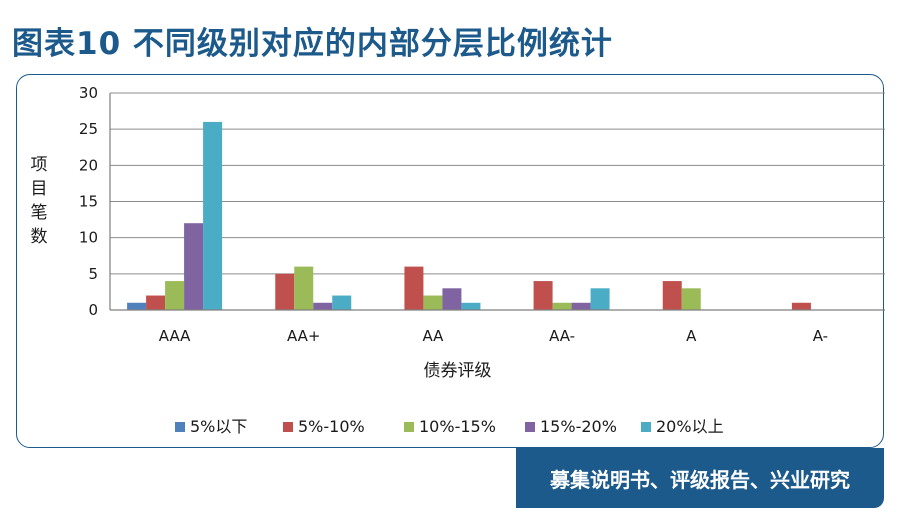  Describe the element at coordinates (457, 426) in the screenshot. I see `legend-entry: 10%-15%` at that location.